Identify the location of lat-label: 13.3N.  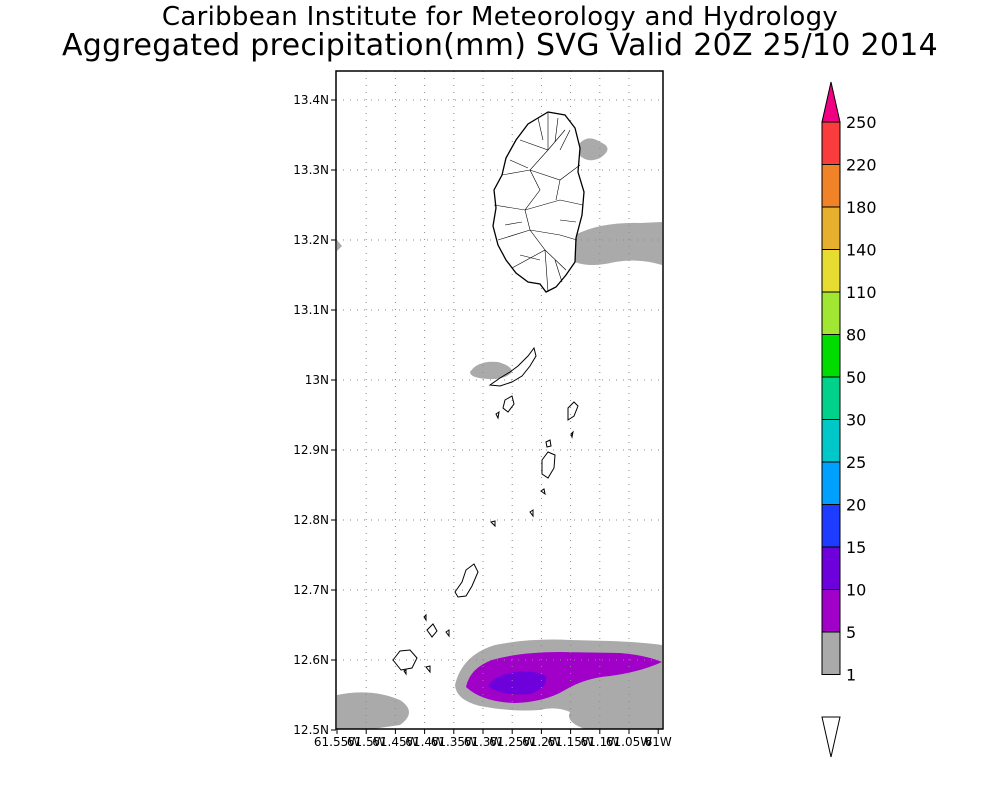
(311, 170).